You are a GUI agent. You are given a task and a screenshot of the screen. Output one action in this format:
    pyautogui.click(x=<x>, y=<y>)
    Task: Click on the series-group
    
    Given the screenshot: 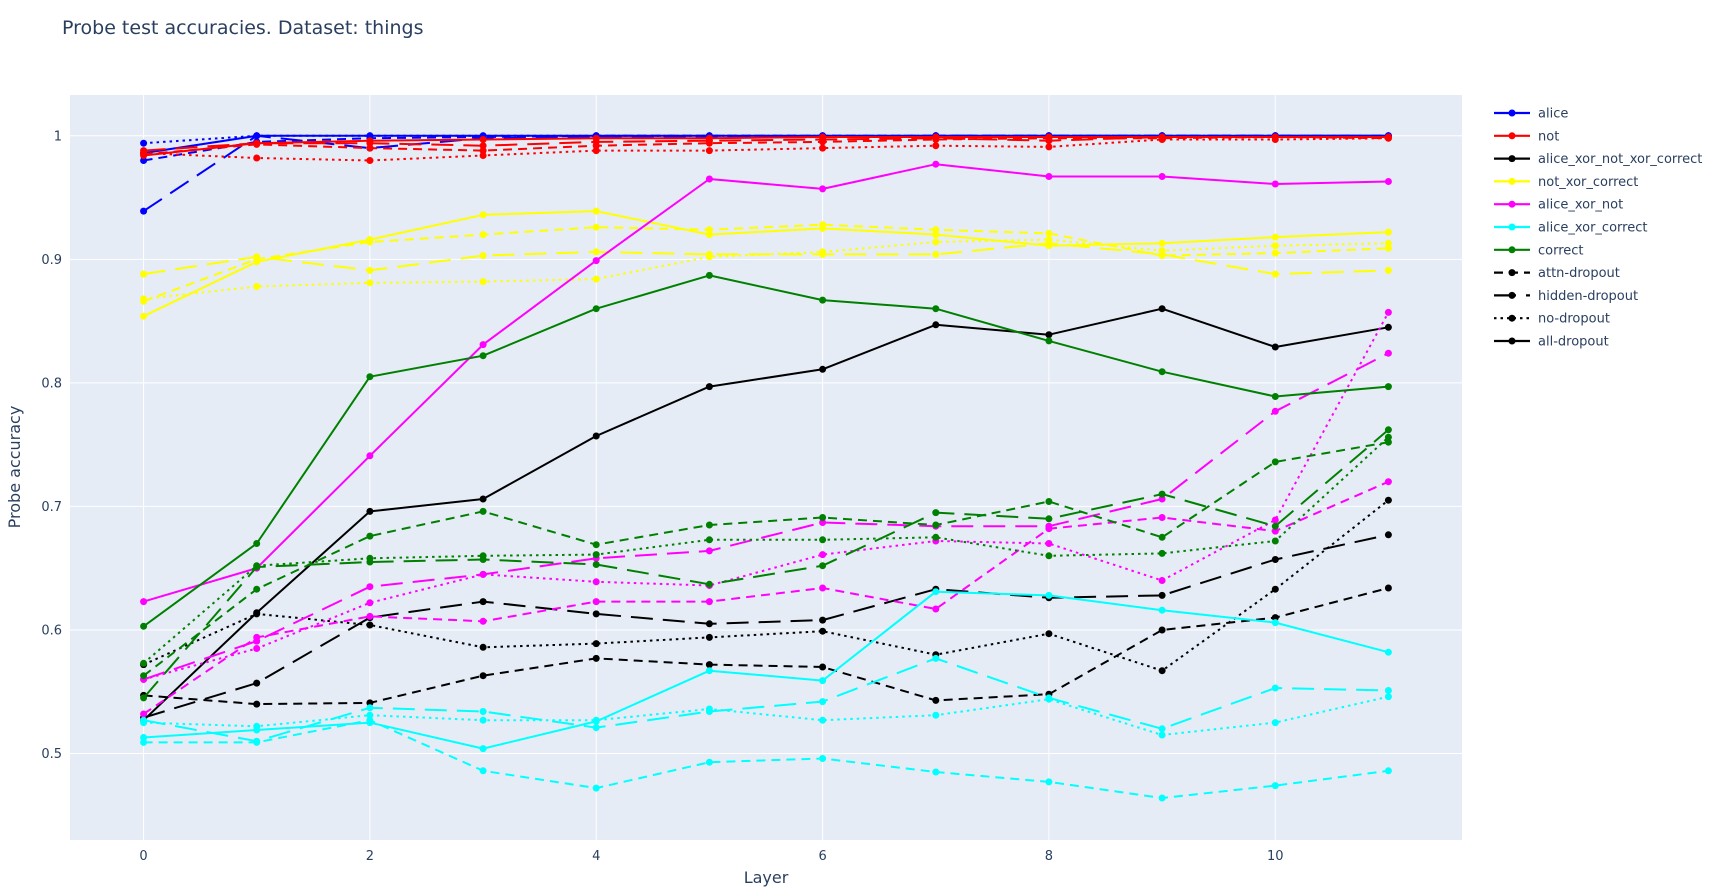 What is the action you would take?
    pyautogui.click(x=766, y=149)
    